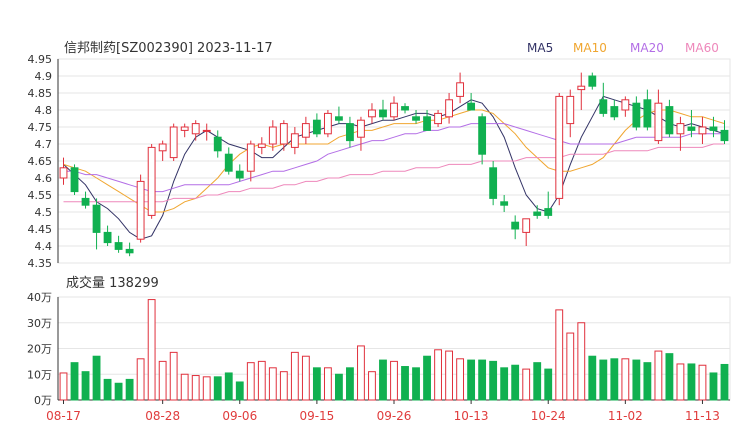 This screenshot has height=440, width=740. Describe the element at coordinates (394, 173) in the screenshot. I see `ma60-line` at that location.